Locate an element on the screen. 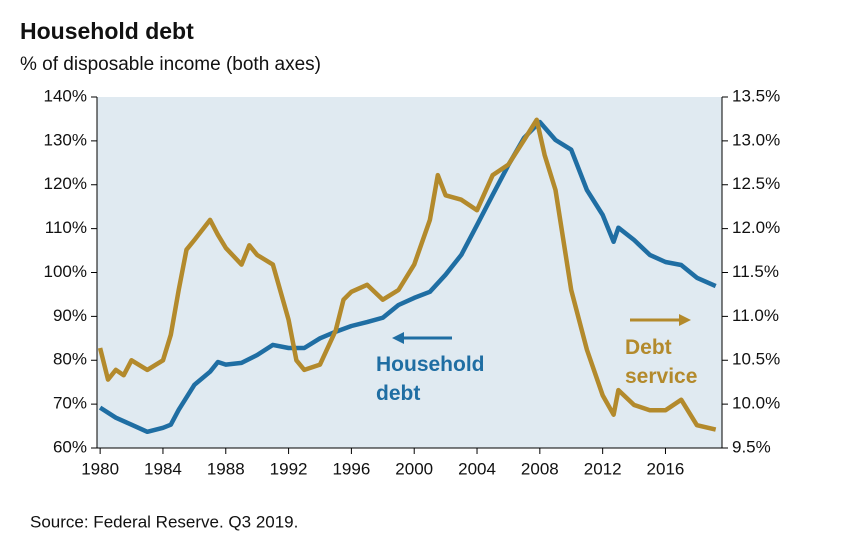  x-tick-label: 2012 is located at coordinates (603, 468).